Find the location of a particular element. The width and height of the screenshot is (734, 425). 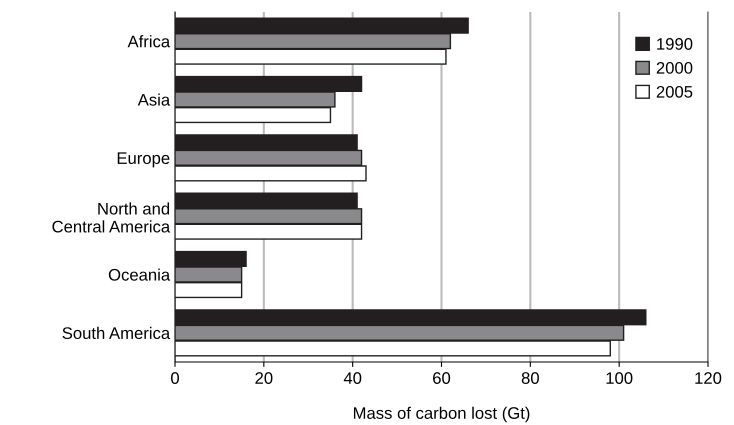

legend-label: 2005 is located at coordinates (674, 92).